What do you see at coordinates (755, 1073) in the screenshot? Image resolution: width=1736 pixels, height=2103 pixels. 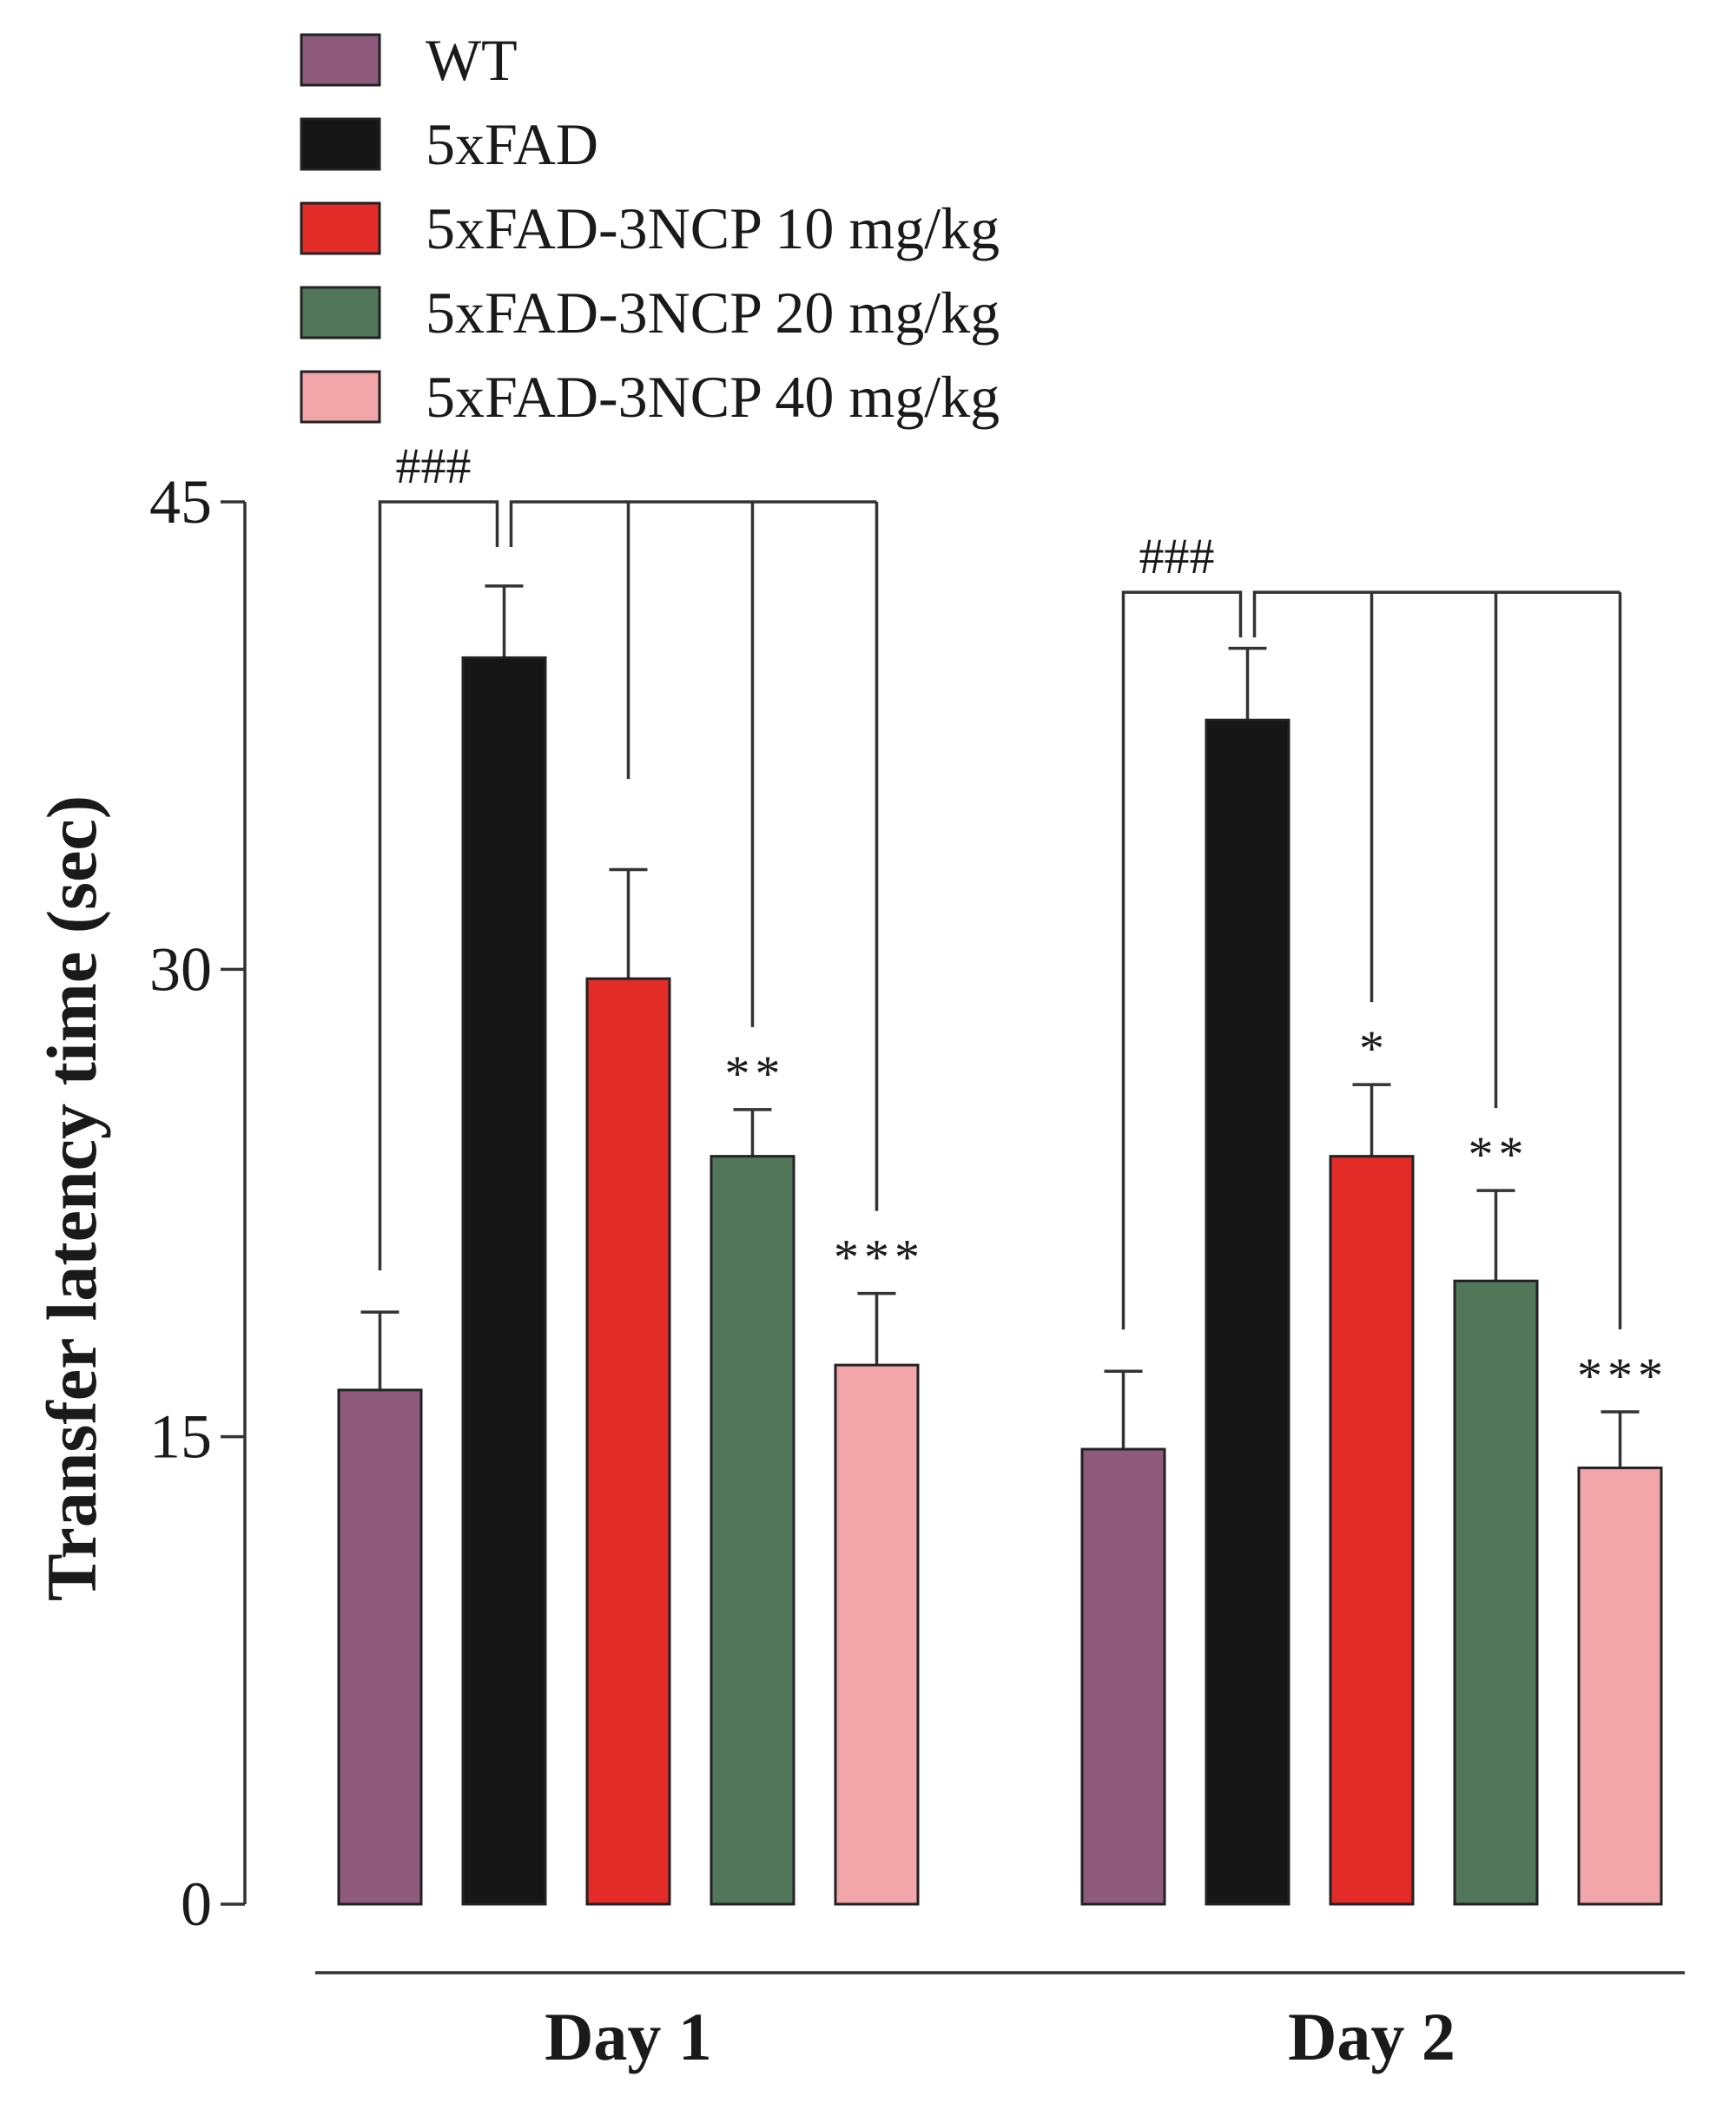 I see `sig-stars-0-3: **` at bounding box center [755, 1073].